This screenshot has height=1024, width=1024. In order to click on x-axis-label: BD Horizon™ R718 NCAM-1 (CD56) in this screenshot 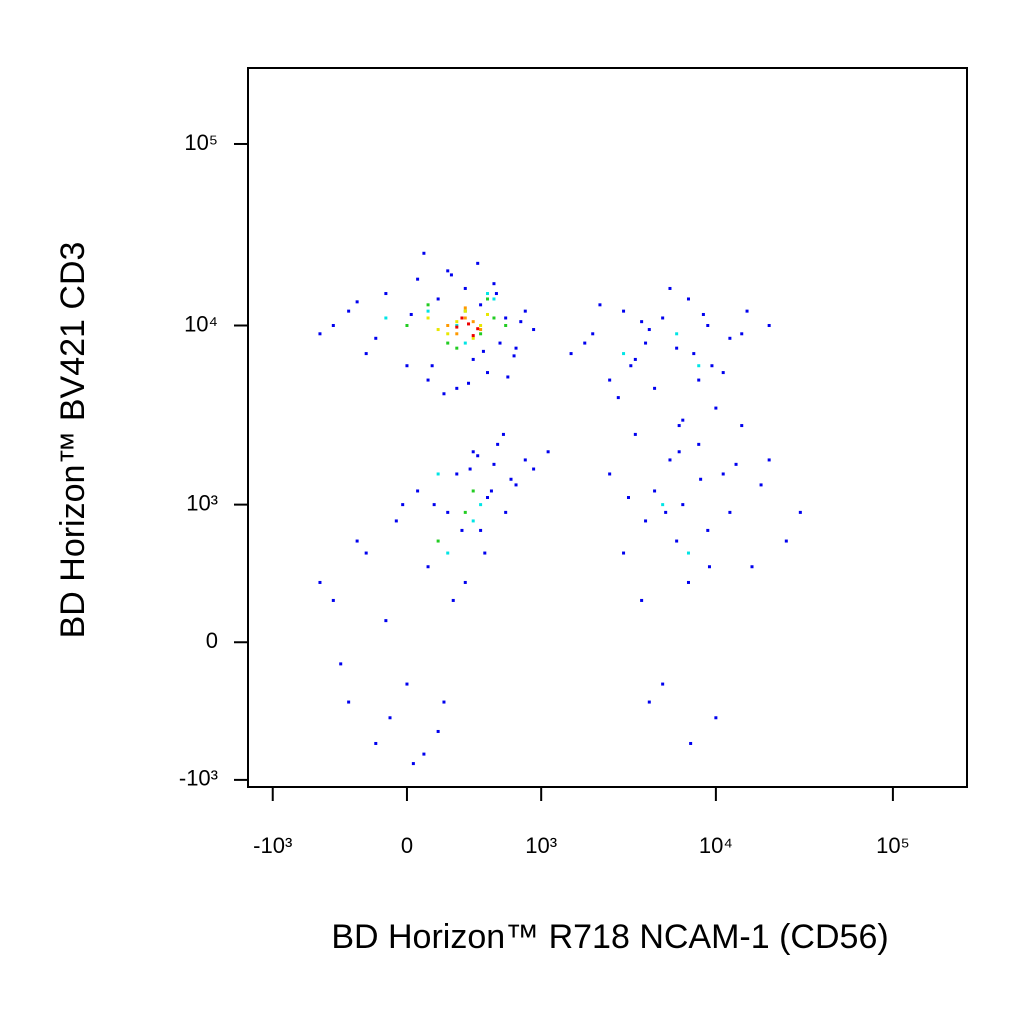, I will do `click(609, 937)`.